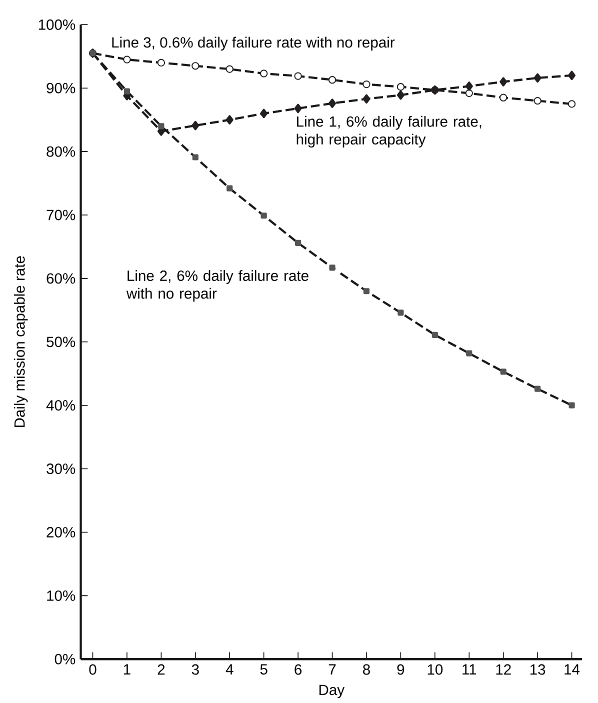  I want to click on x-tick-label: 0, so click(92, 669).